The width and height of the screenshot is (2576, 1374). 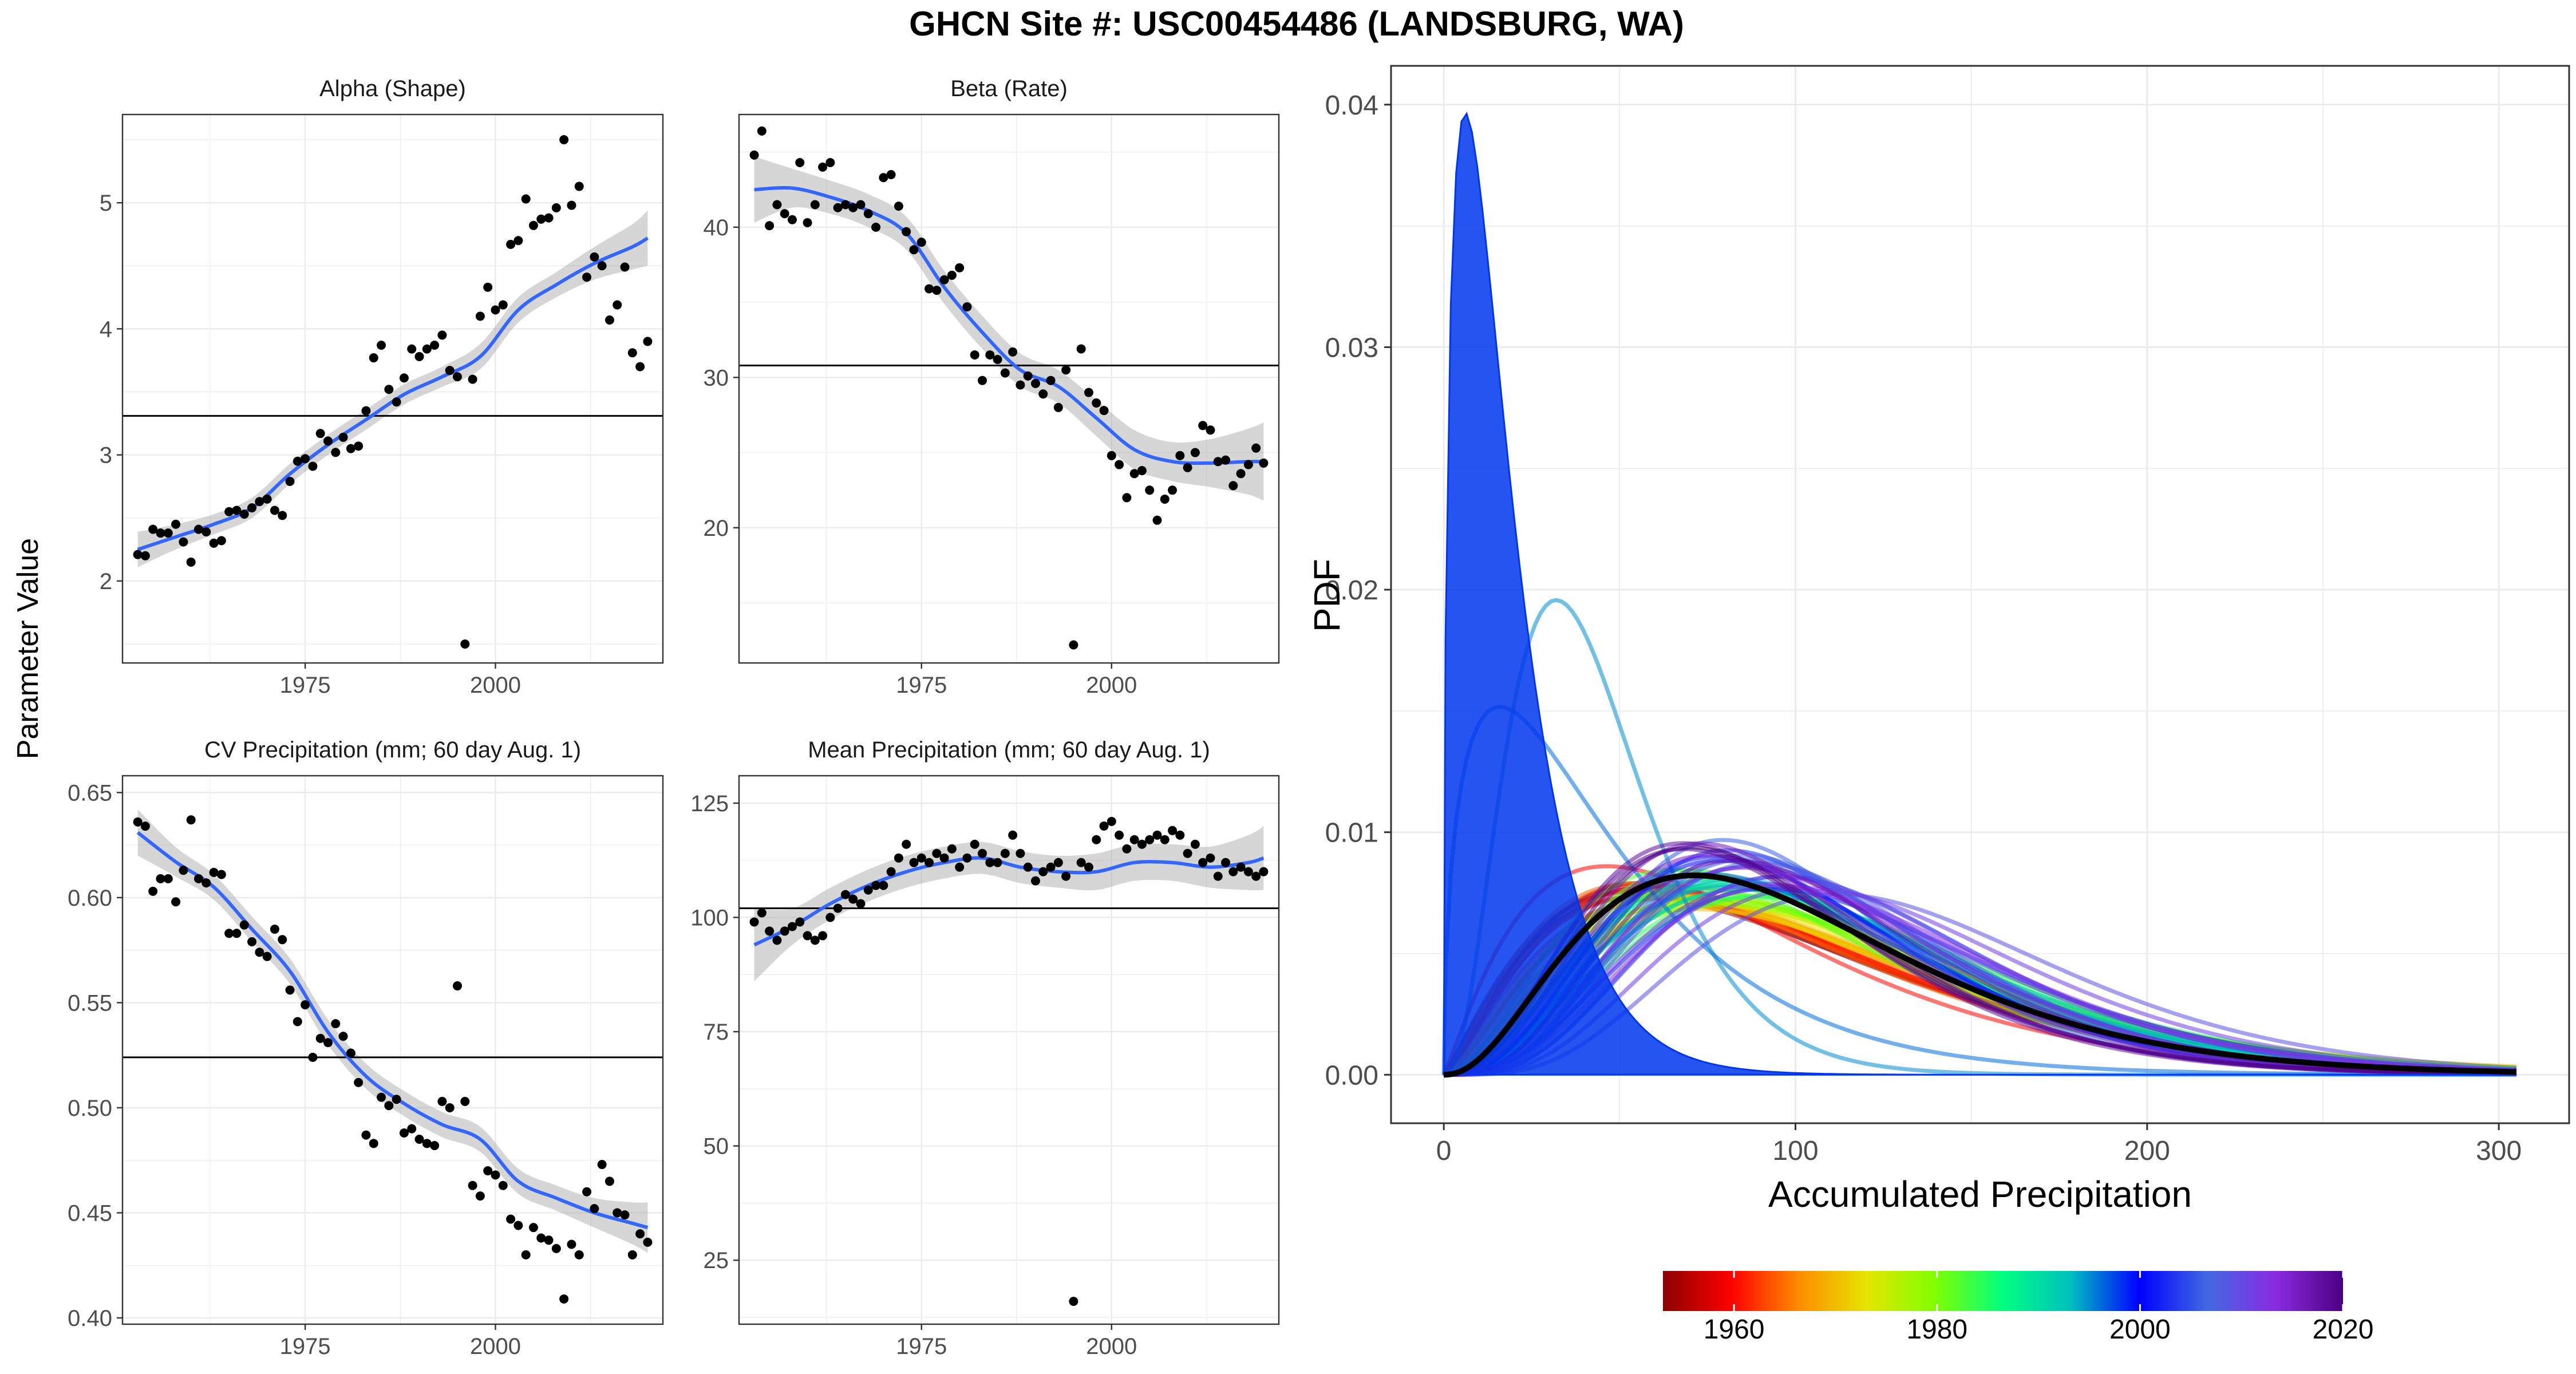 I want to click on yearly-pdf-curve, so click(x=1980, y=982).